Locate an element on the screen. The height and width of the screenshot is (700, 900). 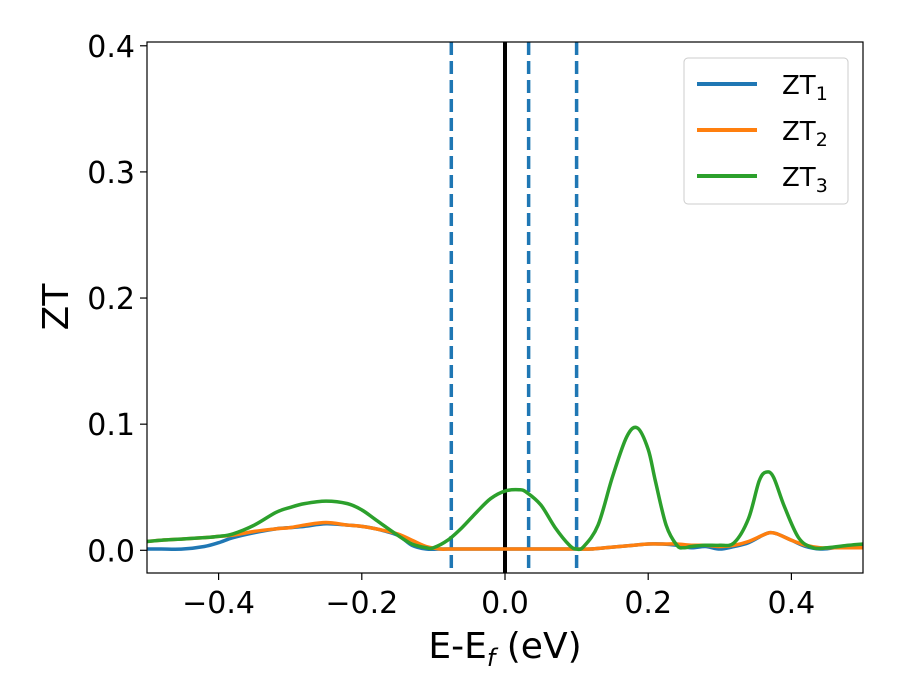
x-axis-ticks: −0.4 −0.2 0.0 0.2 0.4 is located at coordinates (498, 597).